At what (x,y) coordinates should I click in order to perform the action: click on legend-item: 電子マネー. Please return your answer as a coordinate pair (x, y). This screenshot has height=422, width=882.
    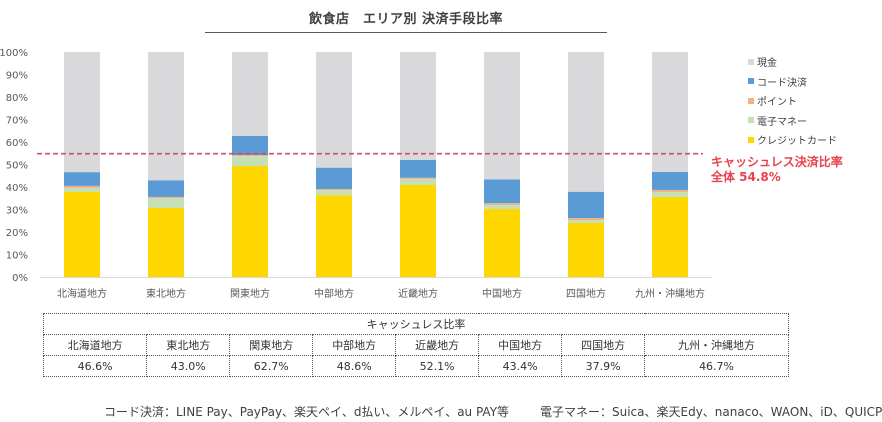
    Looking at the image, I should click on (777, 120).